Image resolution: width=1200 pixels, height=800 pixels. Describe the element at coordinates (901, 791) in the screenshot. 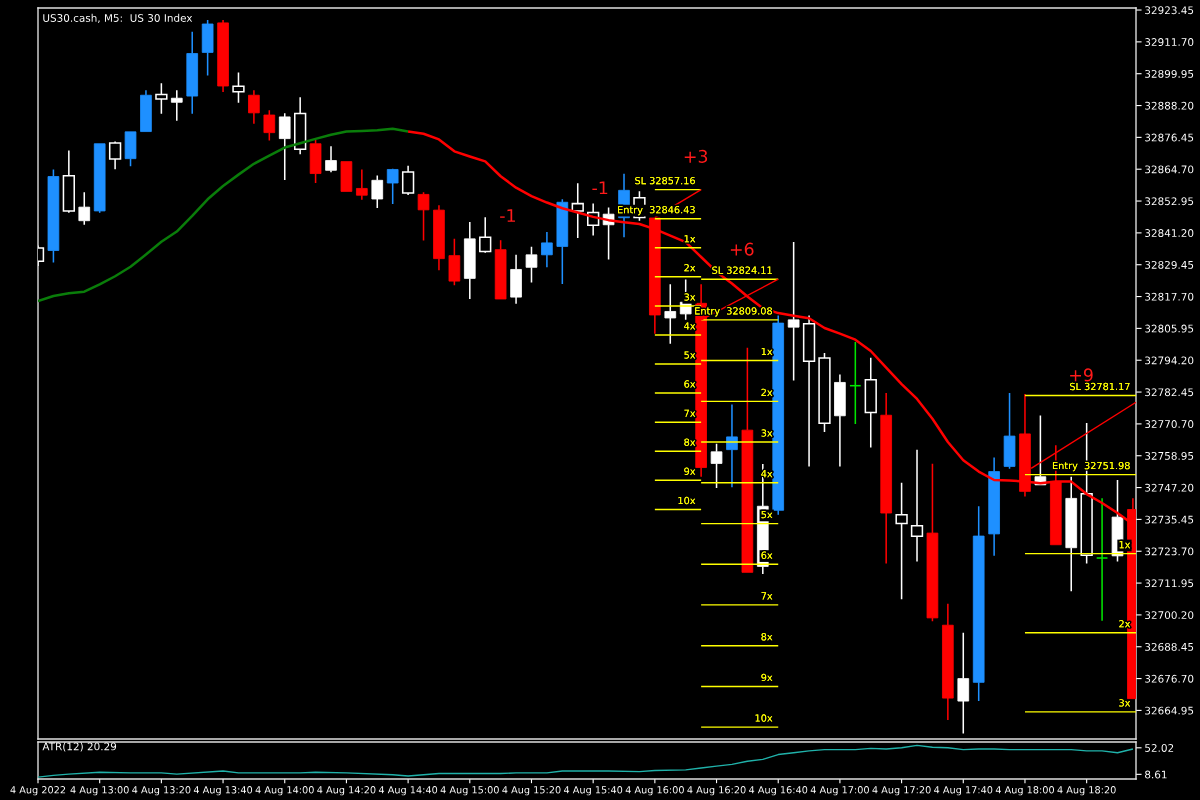

I see `x-tick-label: 4 Aug 17:20` at that location.